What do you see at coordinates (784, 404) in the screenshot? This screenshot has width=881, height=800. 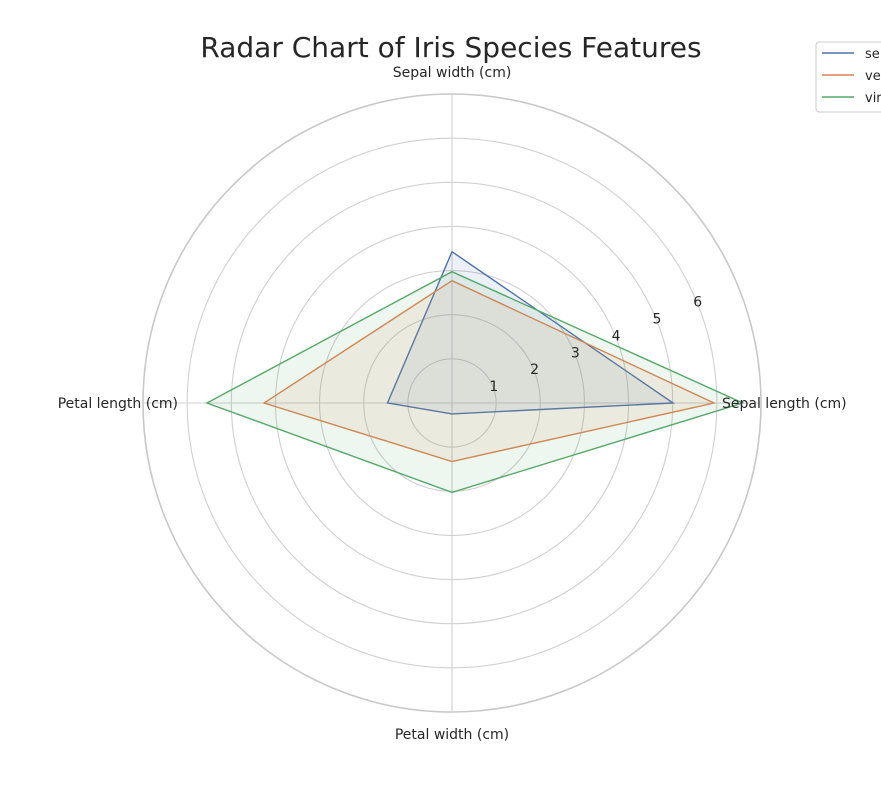 I see `axis-label-sepal-length: Sepal length (cm)` at bounding box center [784, 404].